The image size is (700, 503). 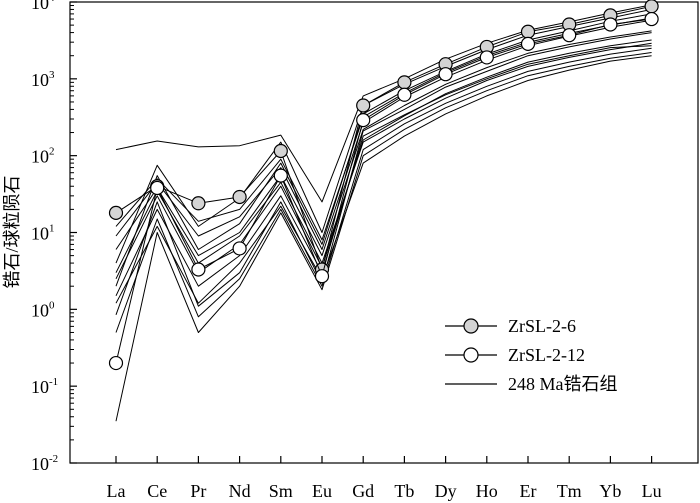 I want to click on y-tick-label: 10⁰, so click(x=43, y=309).